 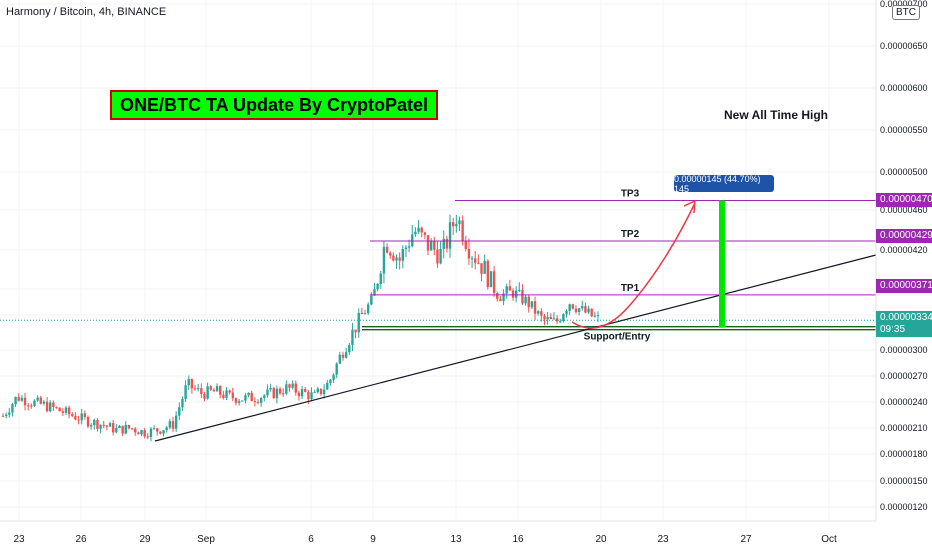 What do you see at coordinates (776, 115) in the screenshot?
I see `ath-annotation: New All Time High` at bounding box center [776, 115].